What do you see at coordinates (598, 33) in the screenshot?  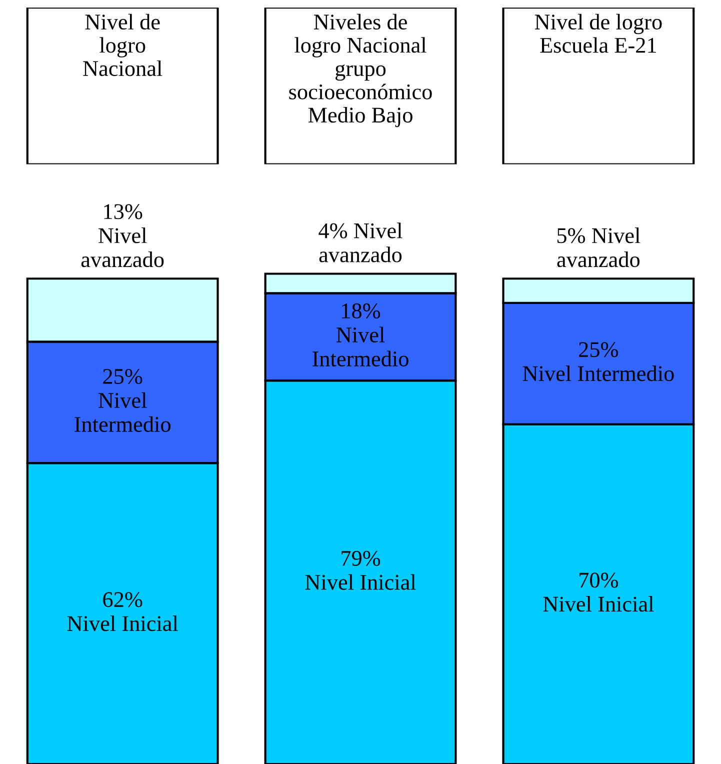 I see `x-tick-label: Nivel de logro Escuela E-21` at bounding box center [598, 33].